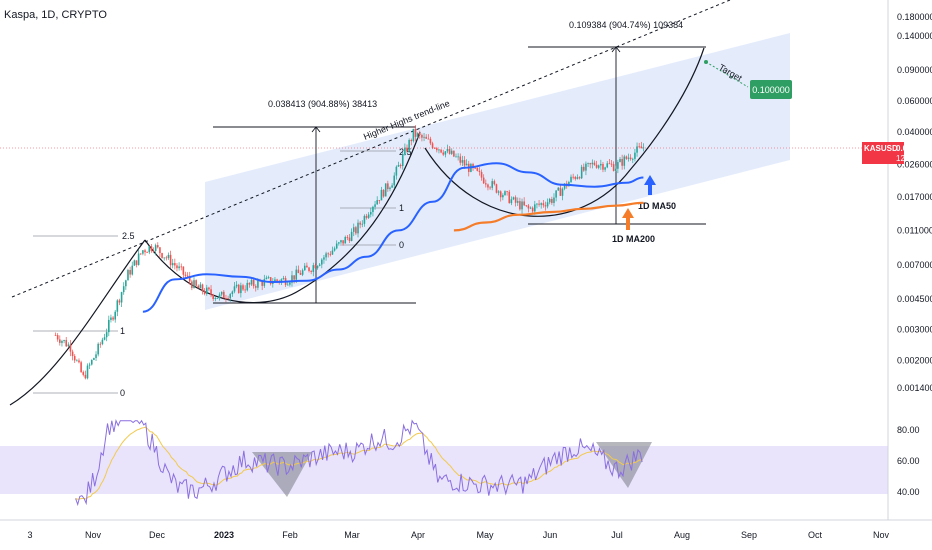 This screenshot has width=932, height=550. I want to click on time-tick: 2023, so click(224, 535).